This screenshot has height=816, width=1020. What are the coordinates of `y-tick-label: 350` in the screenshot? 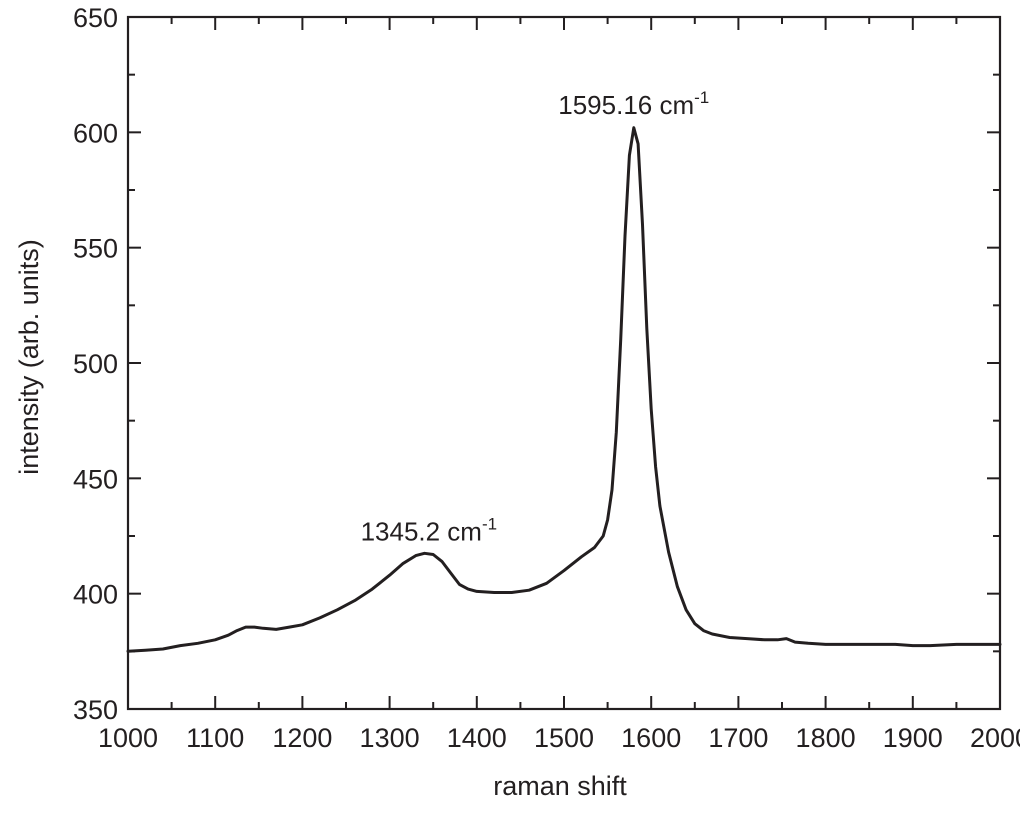 It's located at (95, 710).